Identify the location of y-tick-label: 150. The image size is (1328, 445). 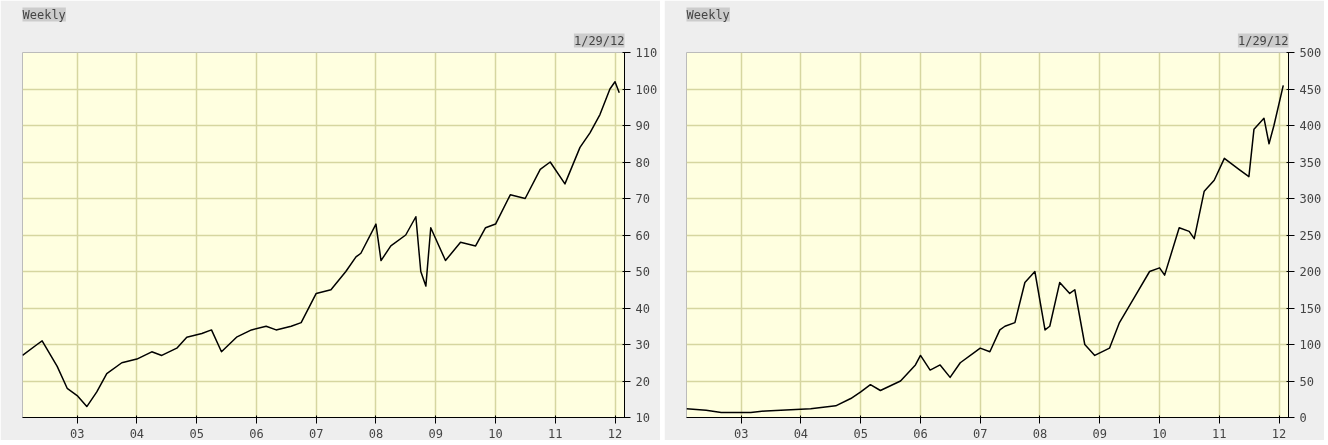
(1310, 308).